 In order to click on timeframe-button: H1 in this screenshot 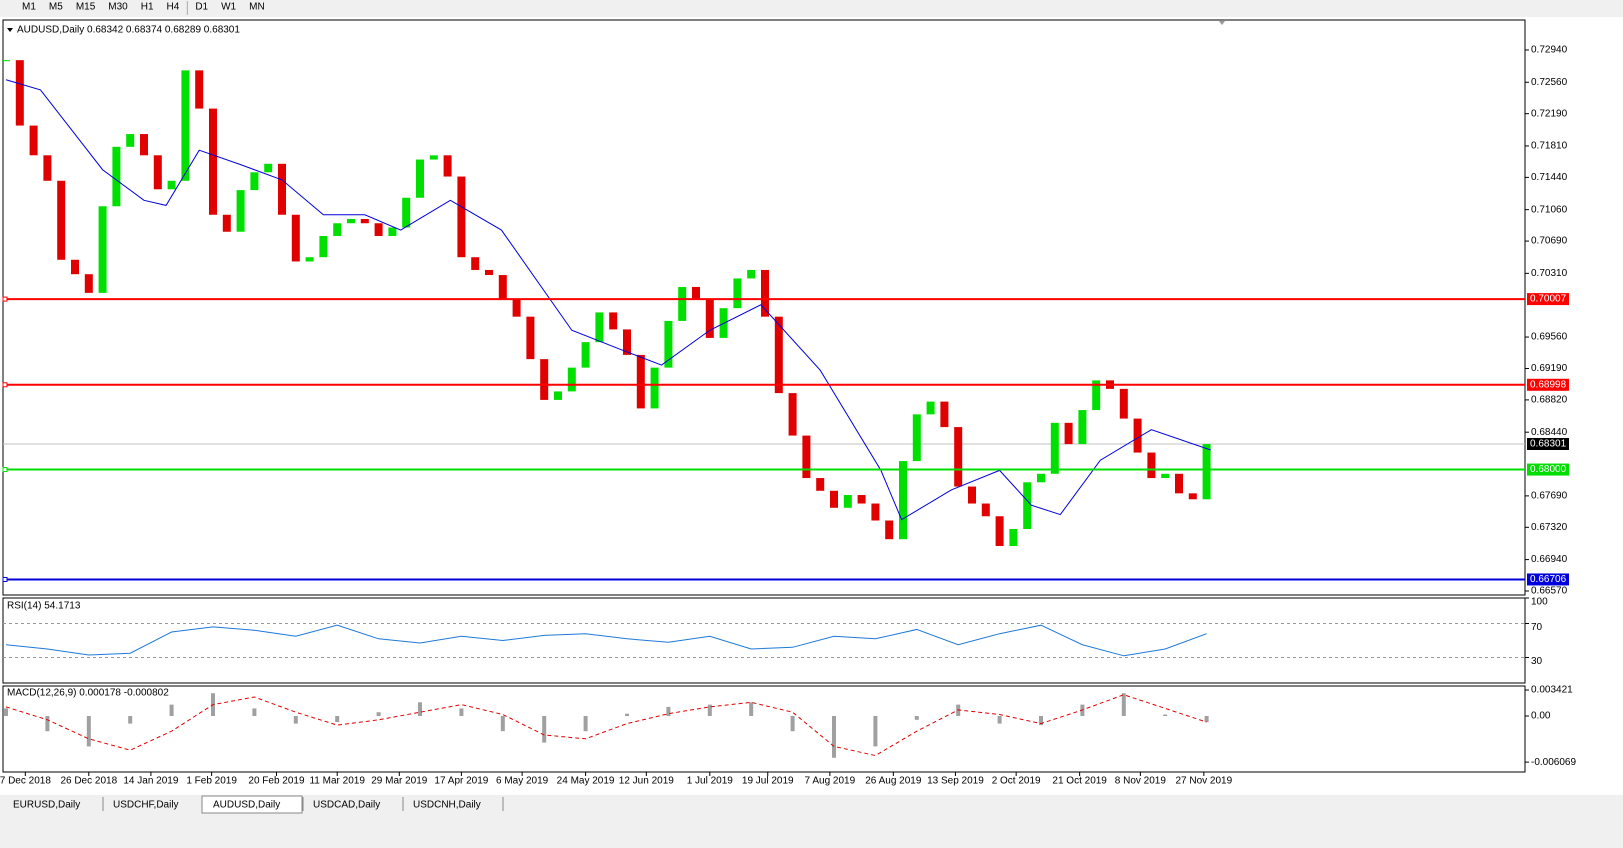, I will do `click(147, 7)`.